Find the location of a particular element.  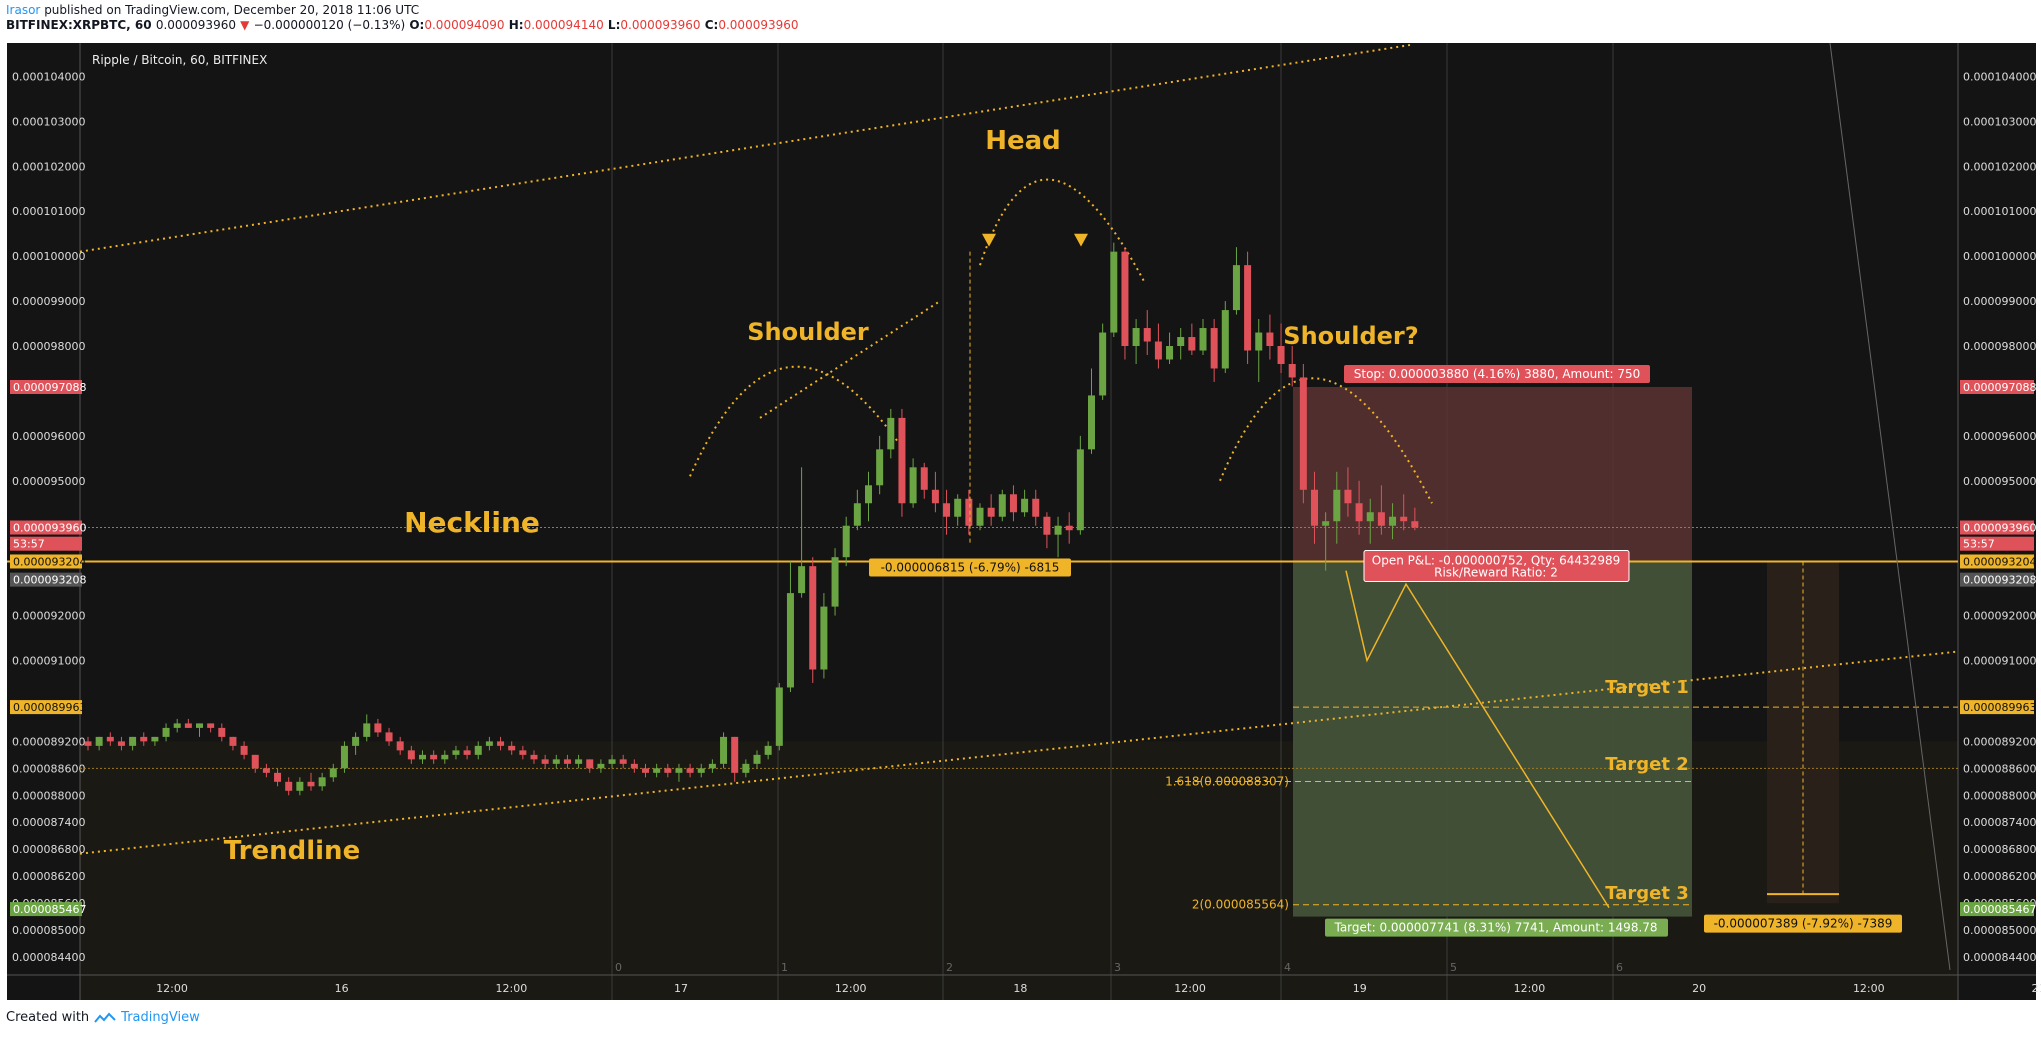

y-tick-label-right: 0.000101000 is located at coordinates (1999, 211).